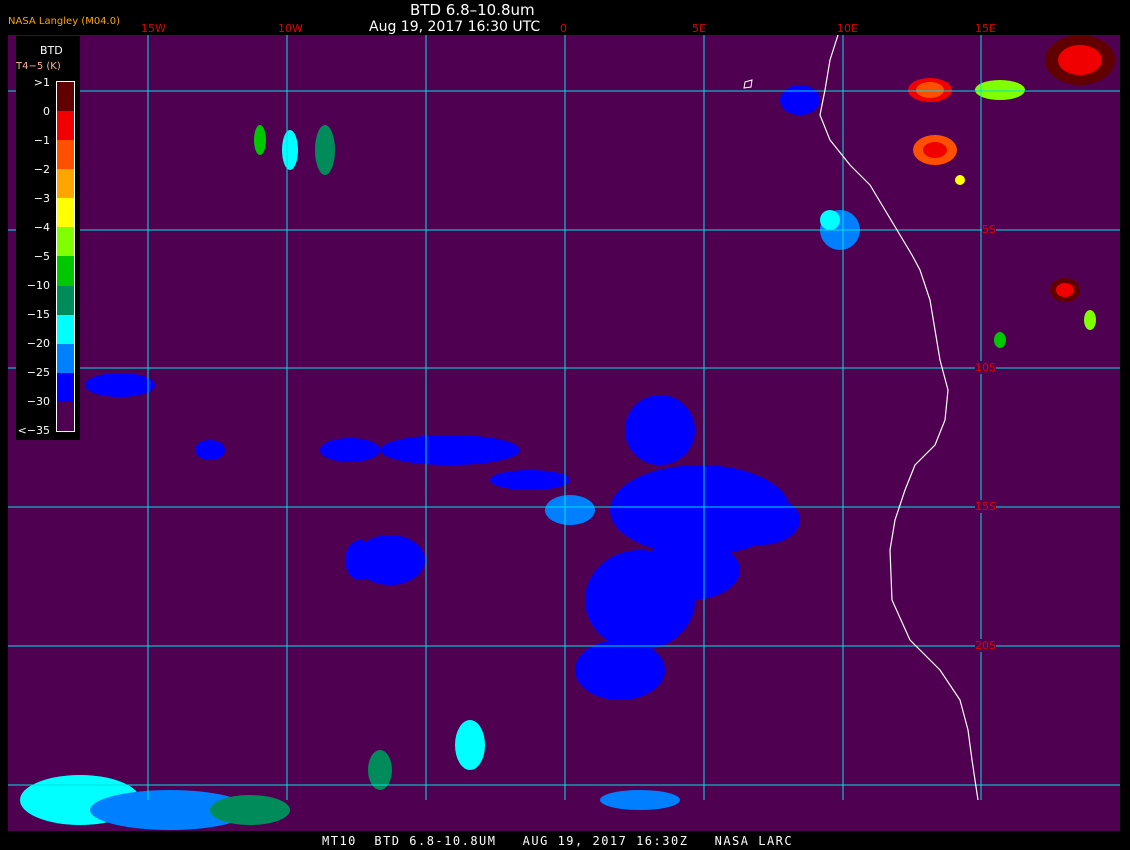 The image size is (1130, 850). I want to click on lat-label-10s: 10S, so click(985, 367).